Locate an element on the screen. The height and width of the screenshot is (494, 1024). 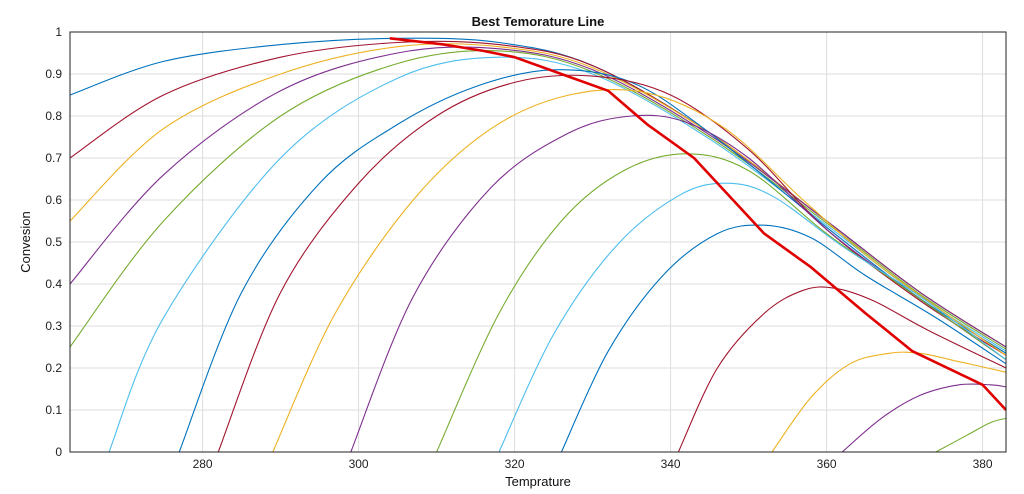
y-tick-label: 0.8 is located at coordinates (53, 116).